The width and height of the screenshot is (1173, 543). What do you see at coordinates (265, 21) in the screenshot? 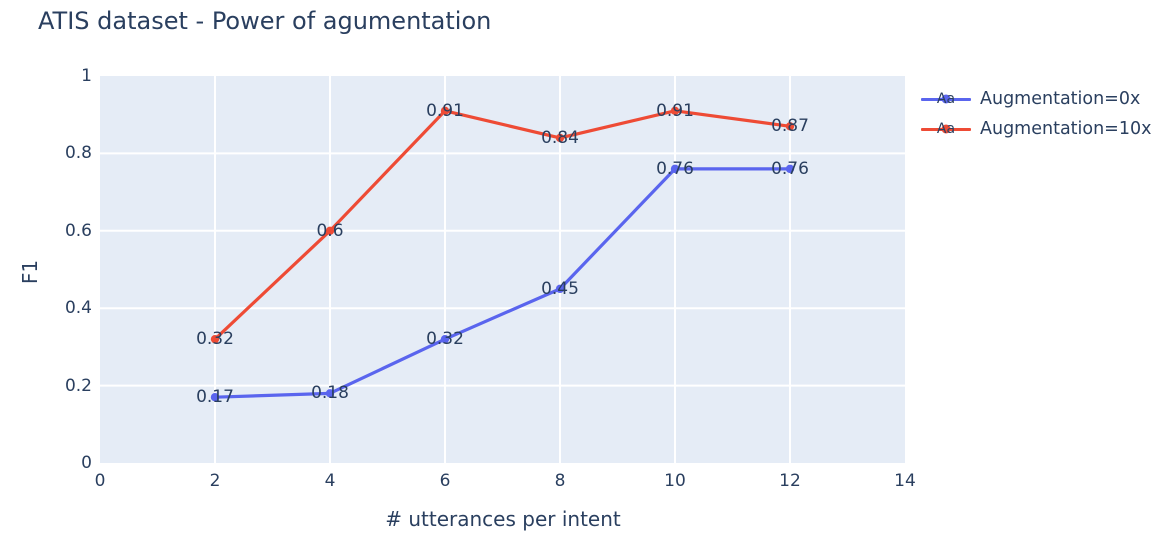
I see `chart-title: ATIS dataset - Power of agumentation` at bounding box center [265, 21].